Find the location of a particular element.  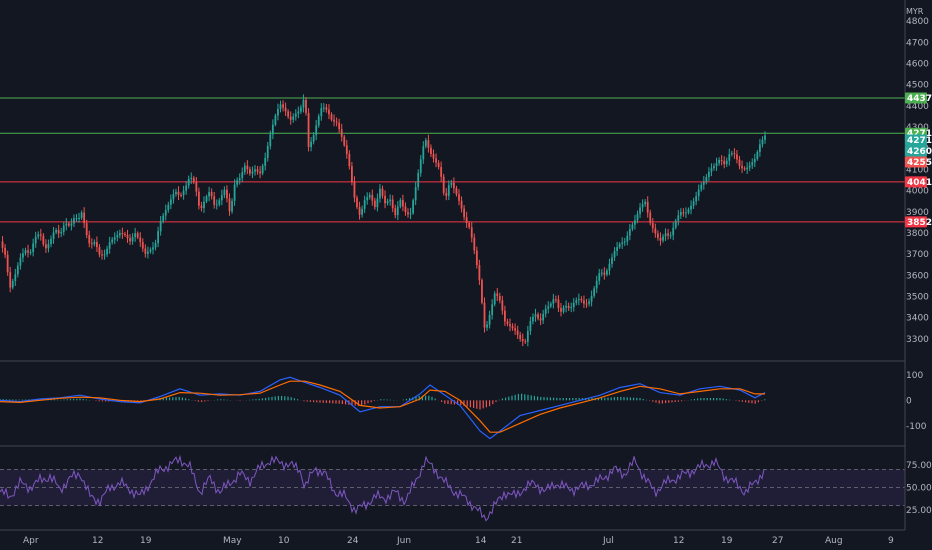

price-tick-label: 3300 is located at coordinates (917, 340).